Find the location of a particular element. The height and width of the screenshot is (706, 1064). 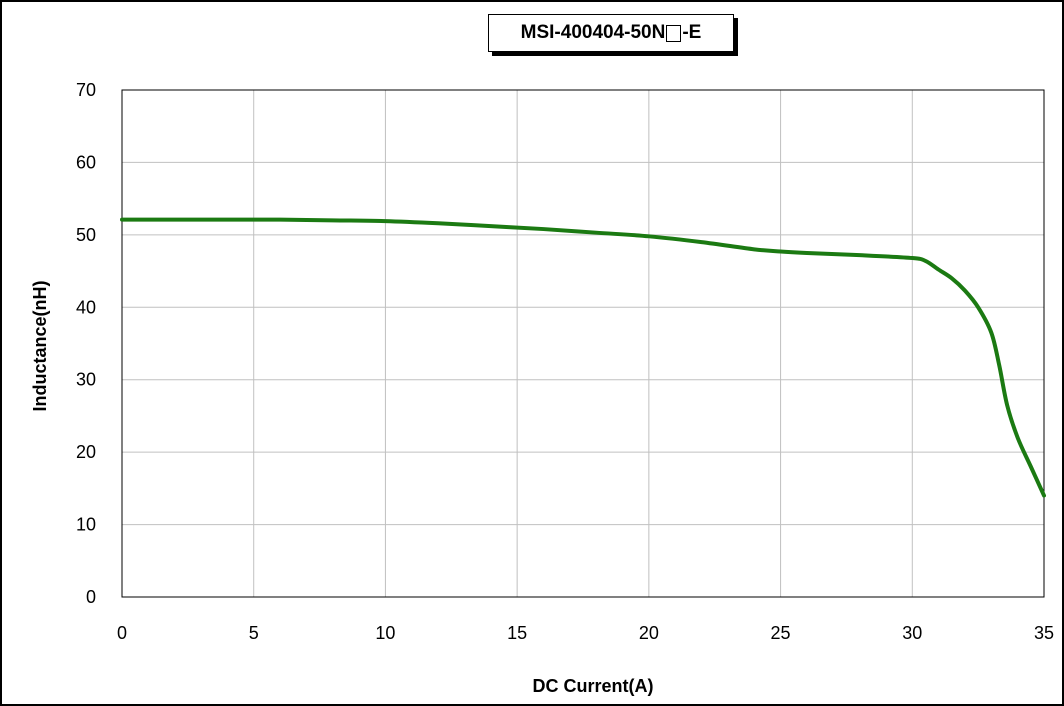

chart-title-prefix: MSI-400404-50N is located at coordinates (593, 32).